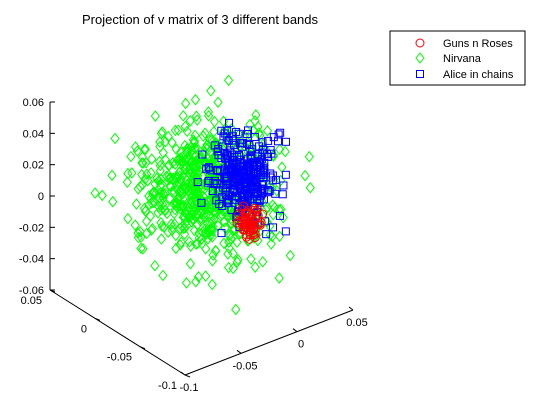 The height and width of the screenshot is (420, 560). Describe the element at coordinates (33, 134) in the screenshot. I see `z-tick-label: 0.04` at that location.